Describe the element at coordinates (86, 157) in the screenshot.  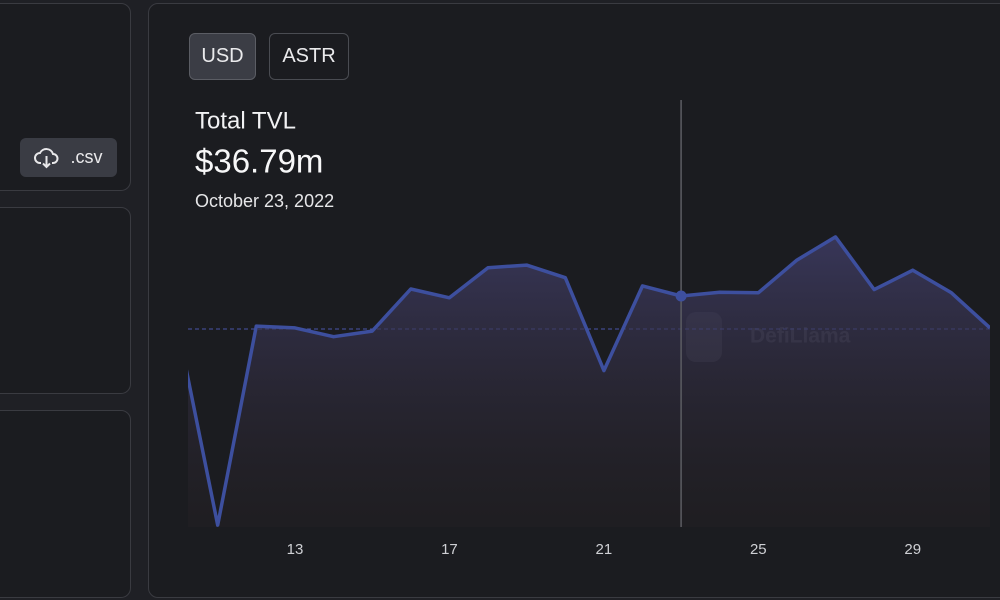
I see `csv-label: .csv` at that location.